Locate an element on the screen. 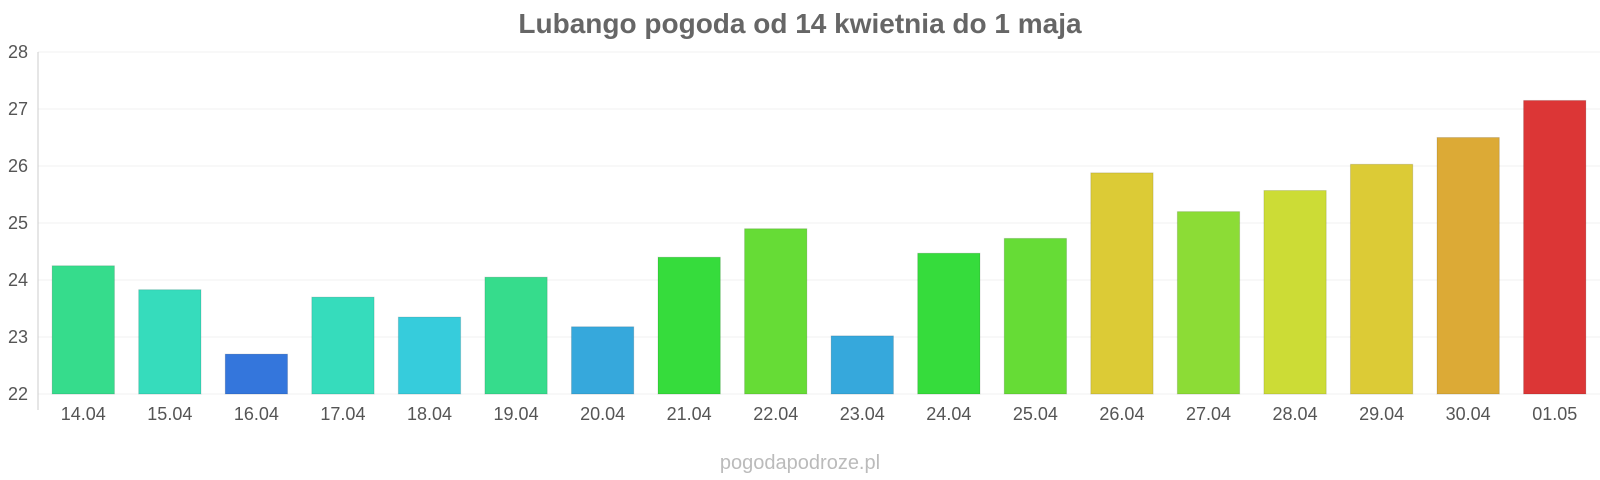 The width and height of the screenshot is (1600, 480). y-axis-ticks: 22 23 24 25 26 27 28 is located at coordinates (18, 223).